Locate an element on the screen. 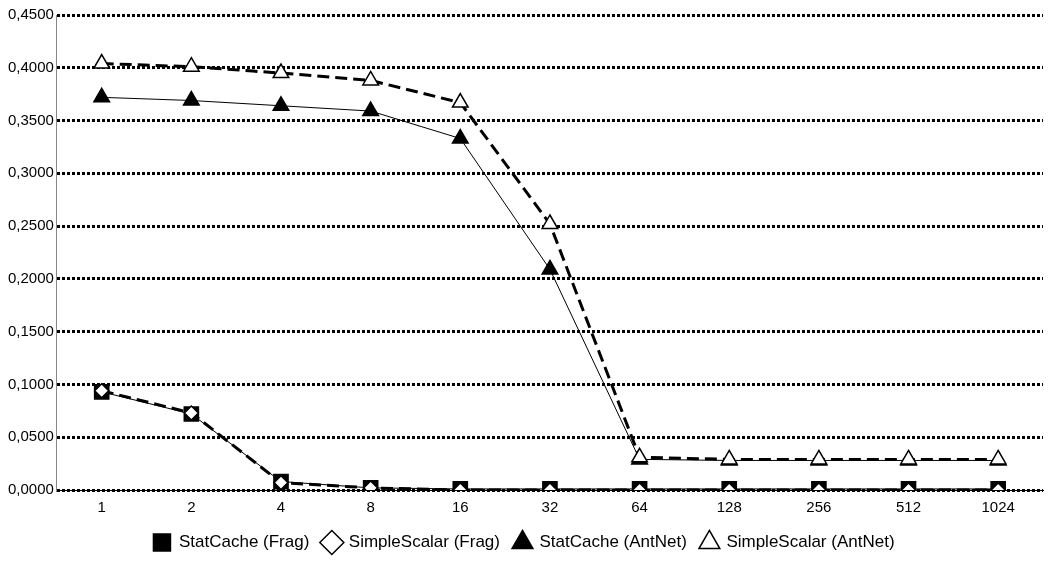  y-tick-label: 0,2500 is located at coordinates (30, 225).